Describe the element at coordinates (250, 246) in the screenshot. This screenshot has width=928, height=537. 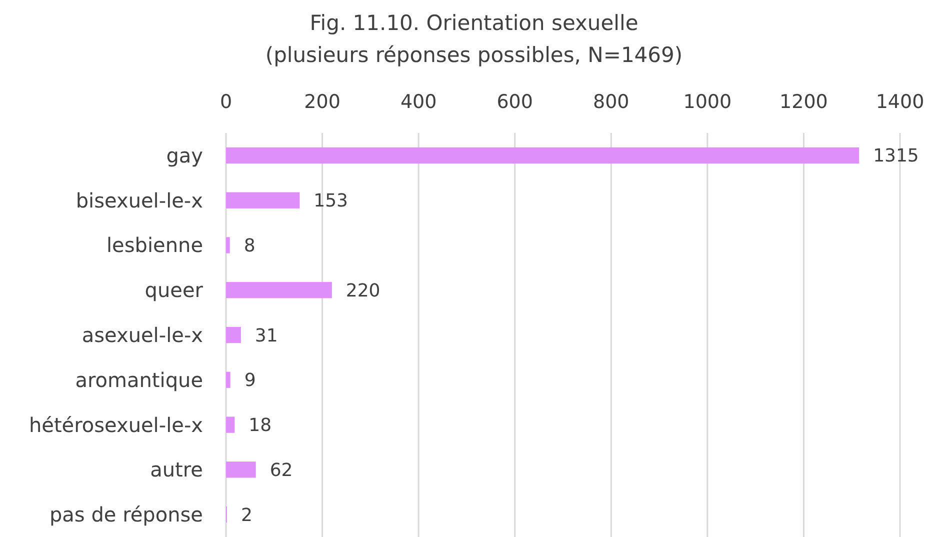
I see `data-label: 8` at that location.